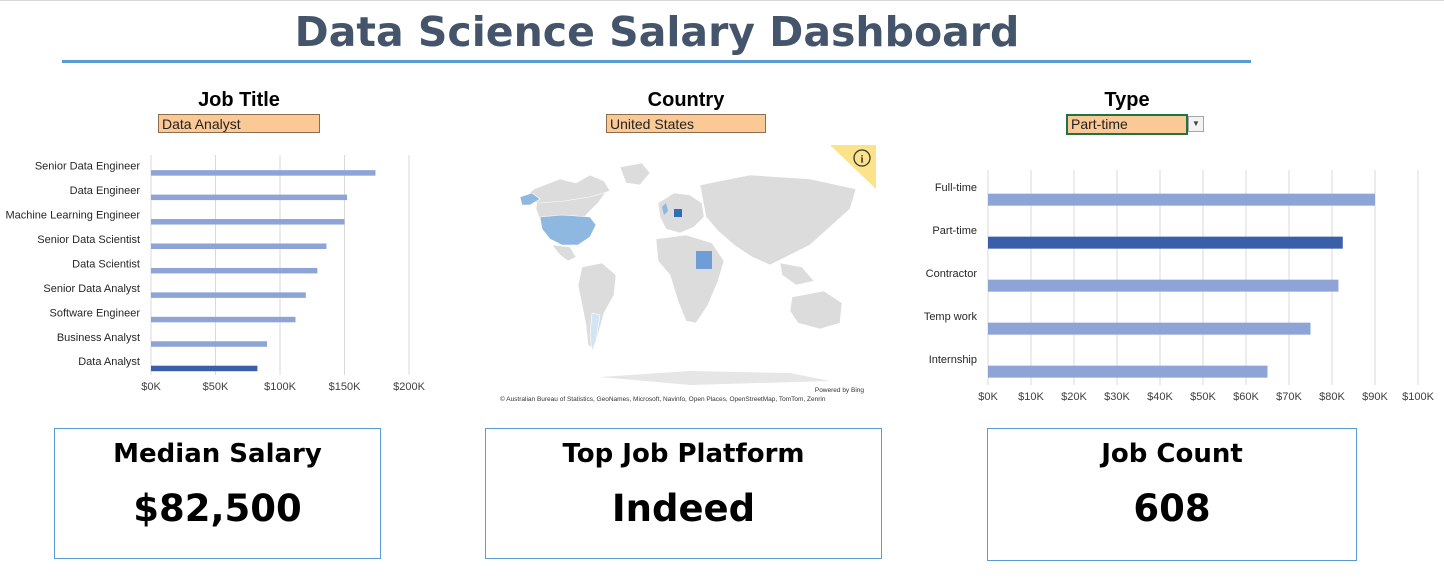 Image resolution: width=1444 pixels, height=580 pixels. What do you see at coordinates (1289, 397) in the screenshot?
I see `x-tick-label: $70K` at bounding box center [1289, 397].